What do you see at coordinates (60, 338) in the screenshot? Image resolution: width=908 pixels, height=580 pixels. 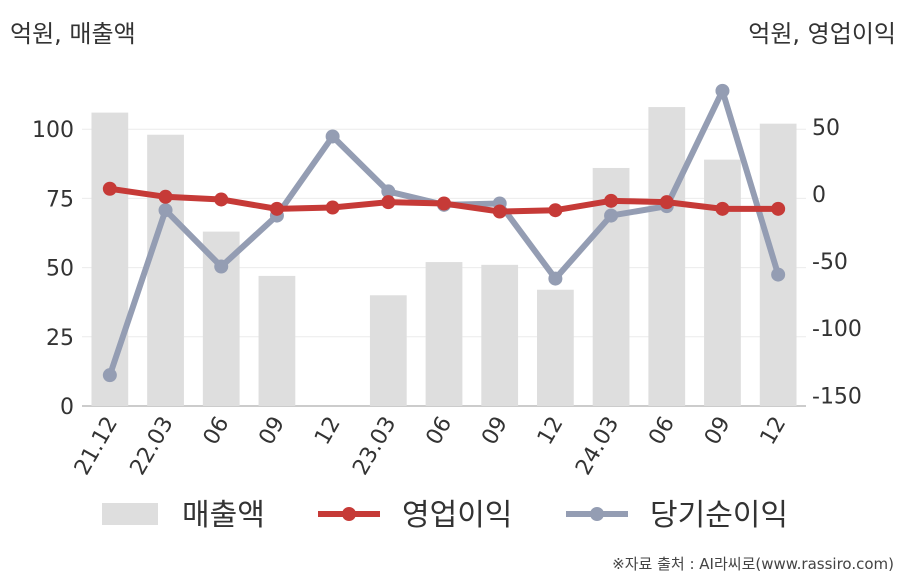 I see `left-tick-label: 25` at bounding box center [60, 338].